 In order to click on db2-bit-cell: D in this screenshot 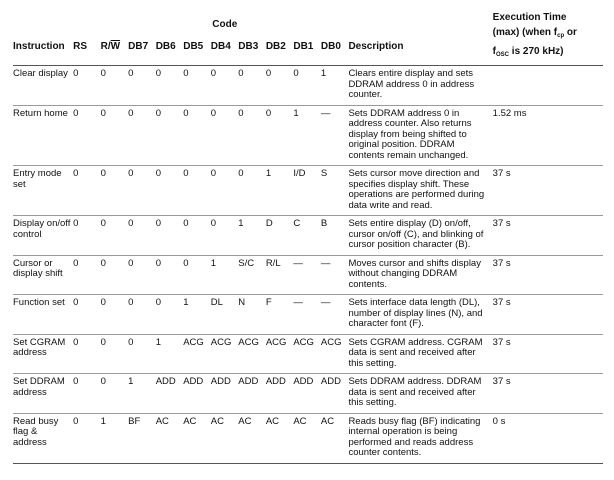, I will do `click(279, 235)`.